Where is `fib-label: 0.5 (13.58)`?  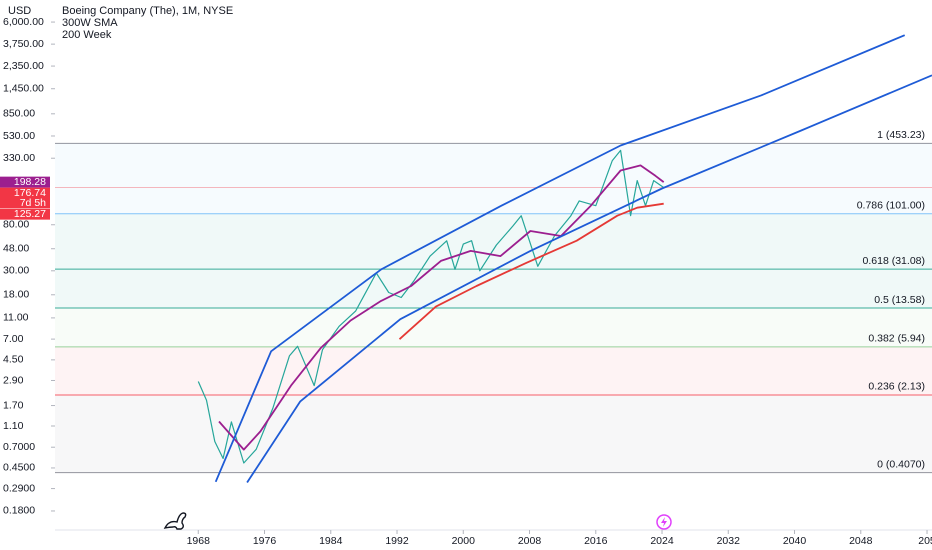
fib-label: 0.5 (13.58) is located at coordinates (899, 300).